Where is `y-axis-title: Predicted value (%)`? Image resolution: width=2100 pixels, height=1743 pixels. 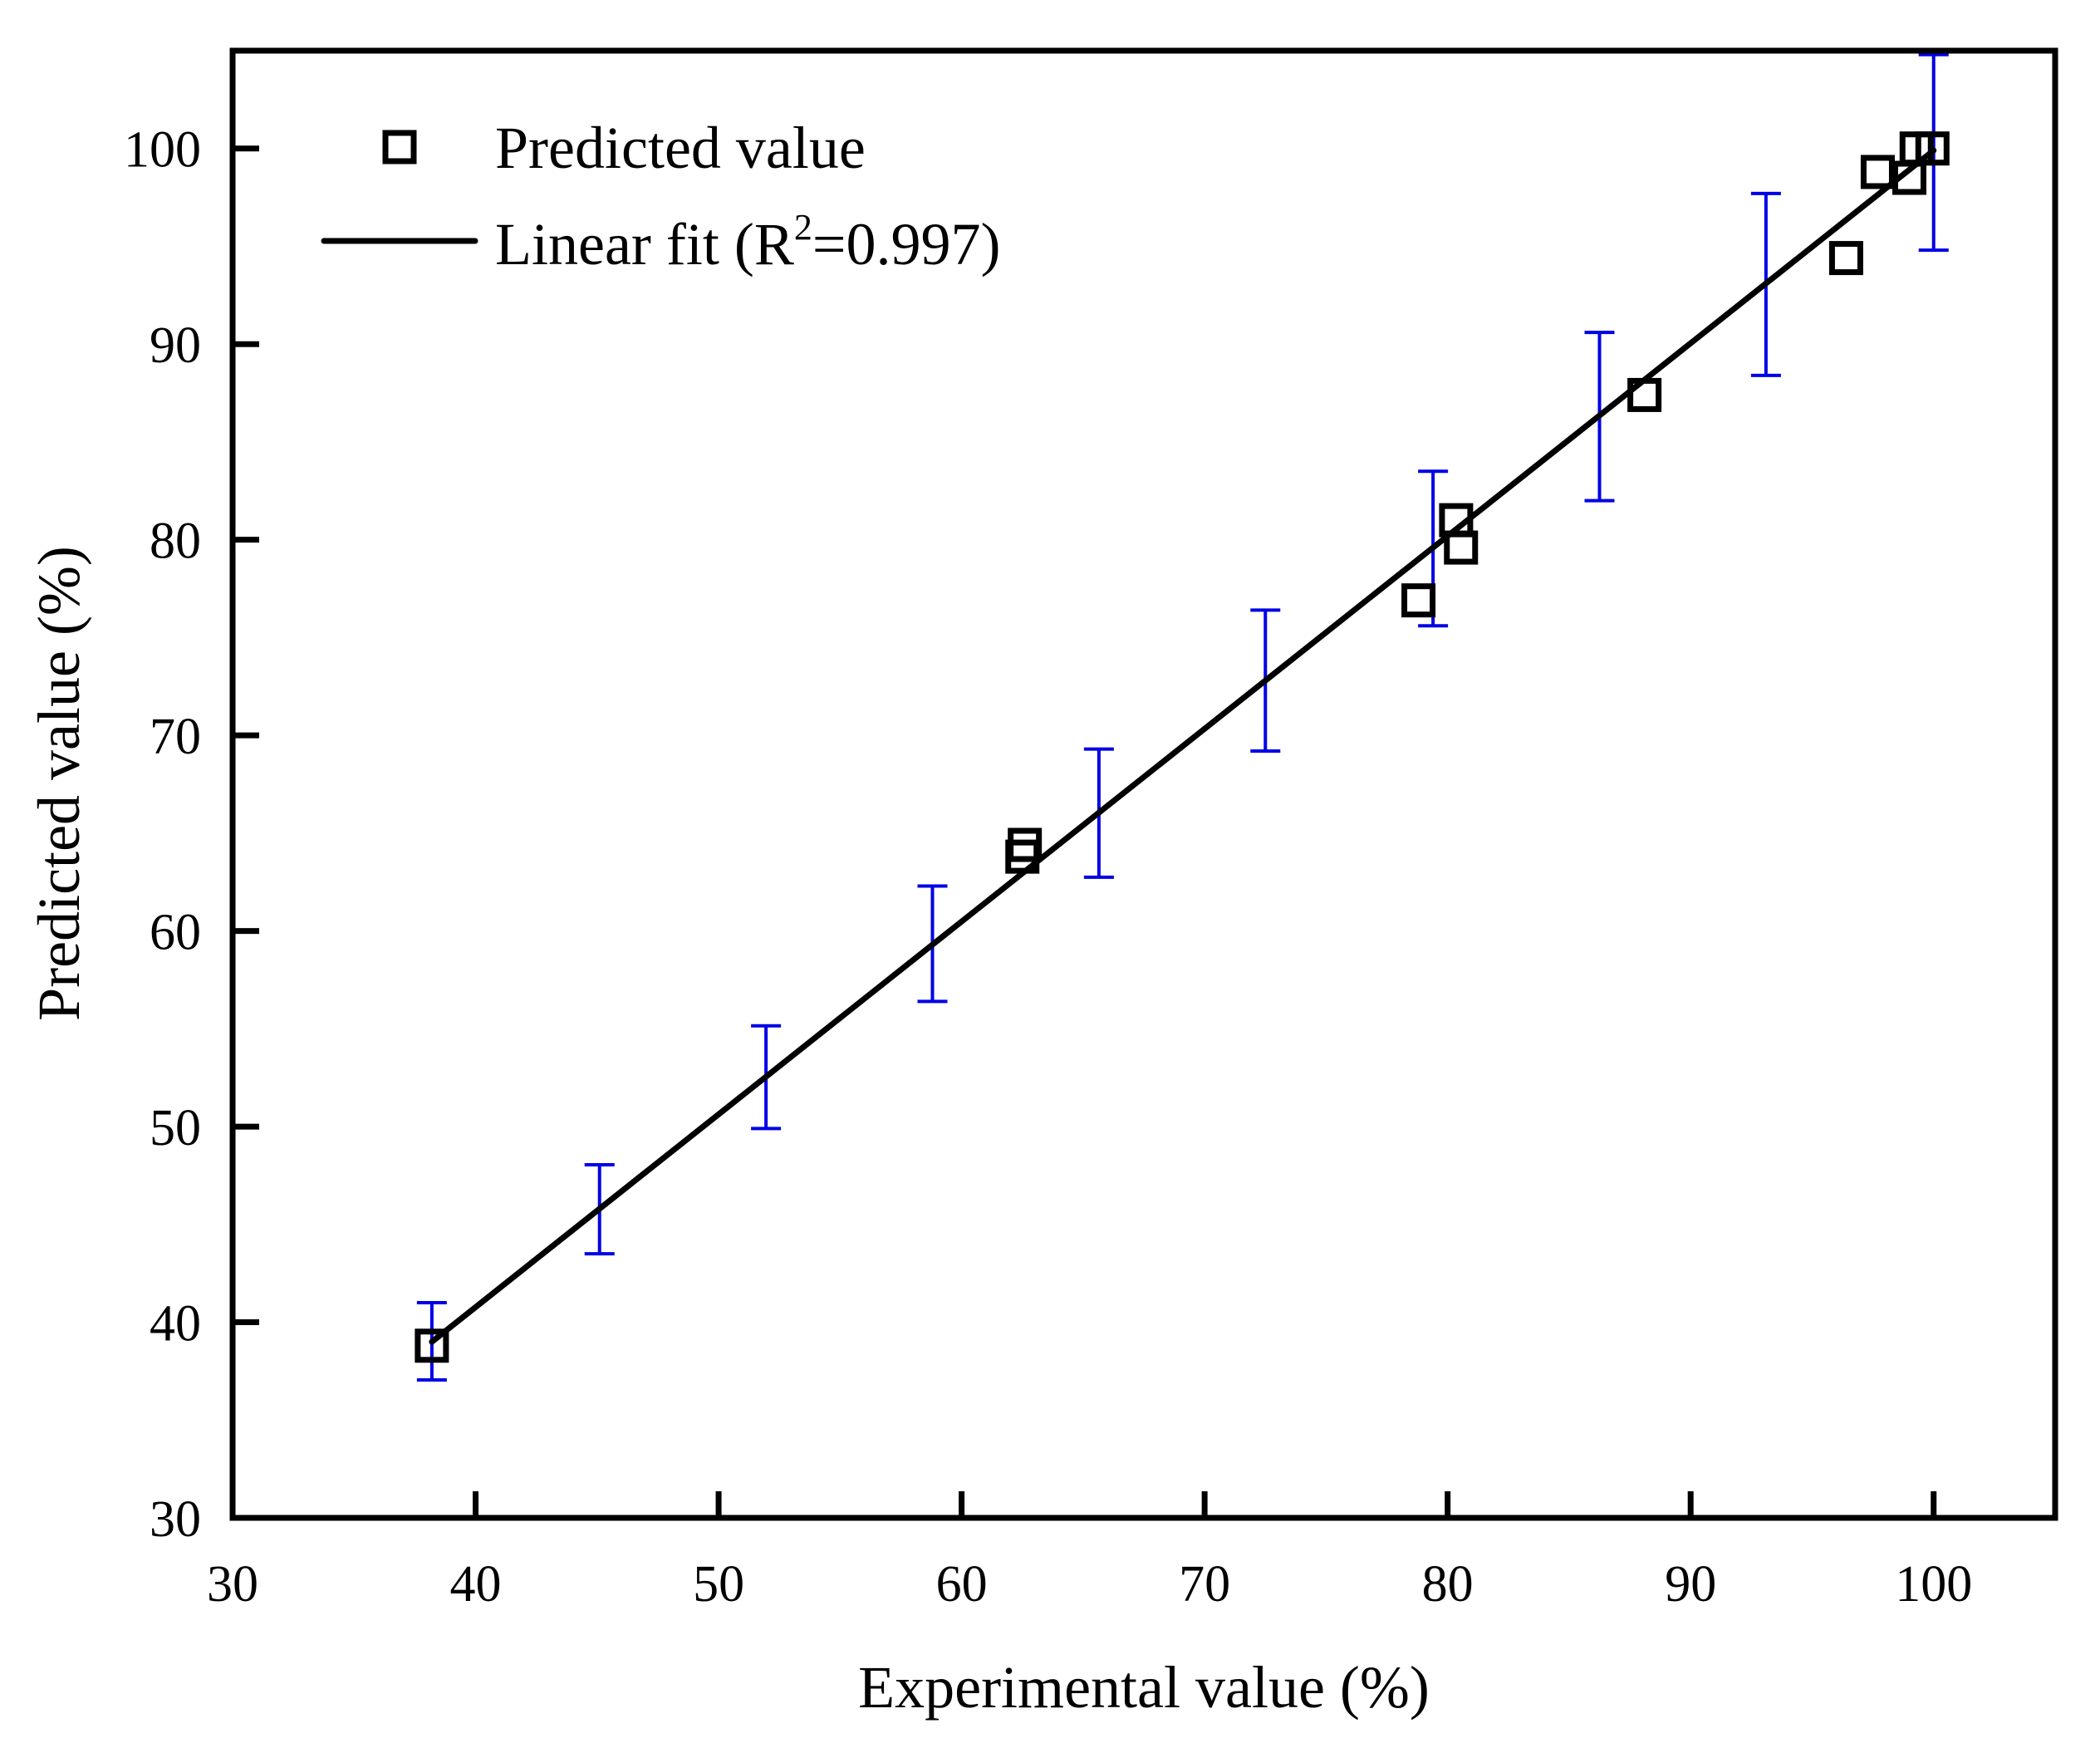
y-axis-title: Predicted value (%) is located at coordinates (59, 783).